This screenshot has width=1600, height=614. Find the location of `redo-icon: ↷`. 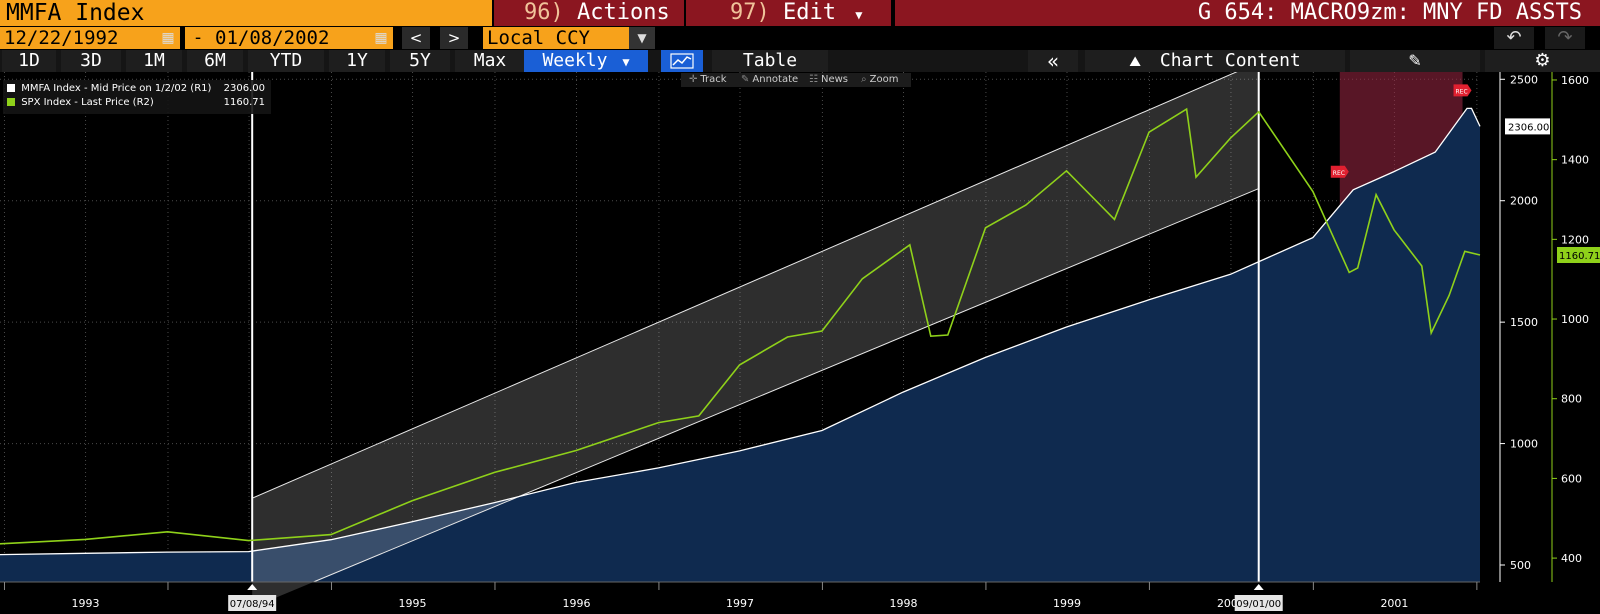

redo-icon: ↷ is located at coordinates (1565, 38).